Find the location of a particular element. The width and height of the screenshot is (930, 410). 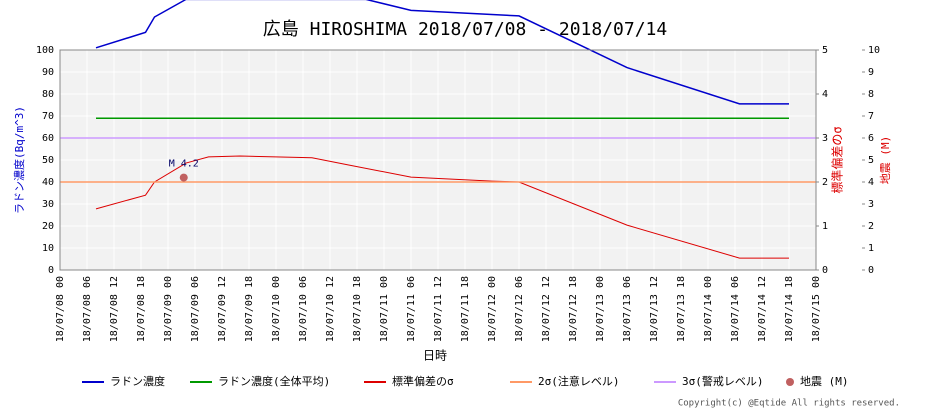

y3-tick-label: 6 is located at coordinates (871, 138).